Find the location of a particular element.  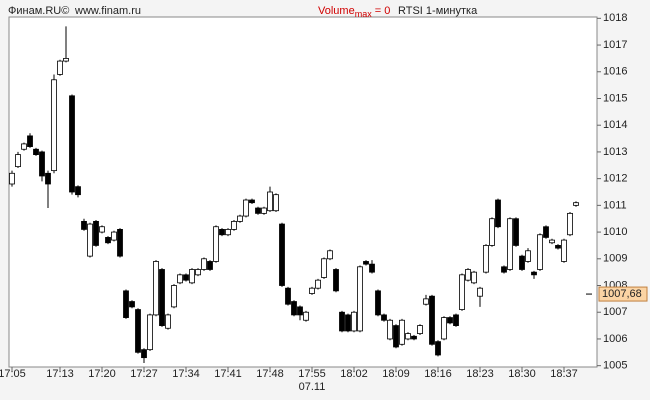

volume-text: Volume is located at coordinates (336, 11).